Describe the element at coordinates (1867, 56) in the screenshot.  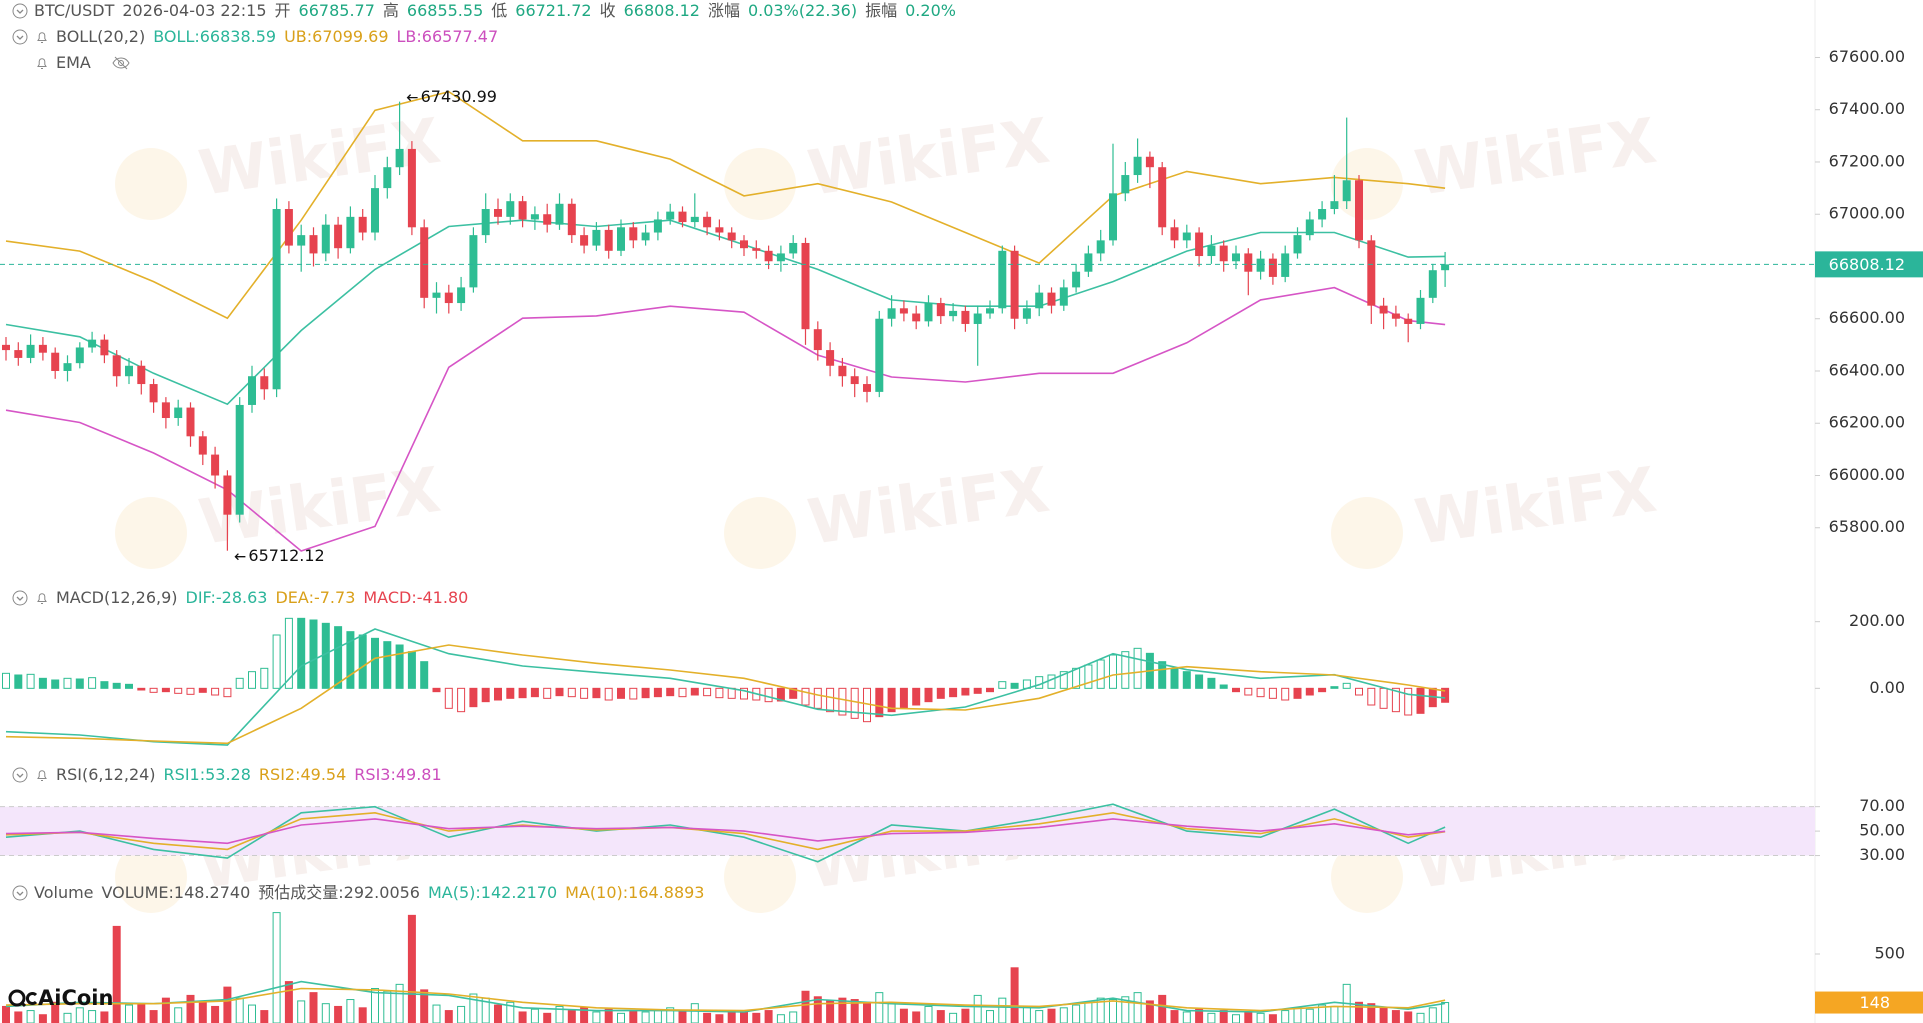
I see `y-tick-label: 67600.00` at that location.